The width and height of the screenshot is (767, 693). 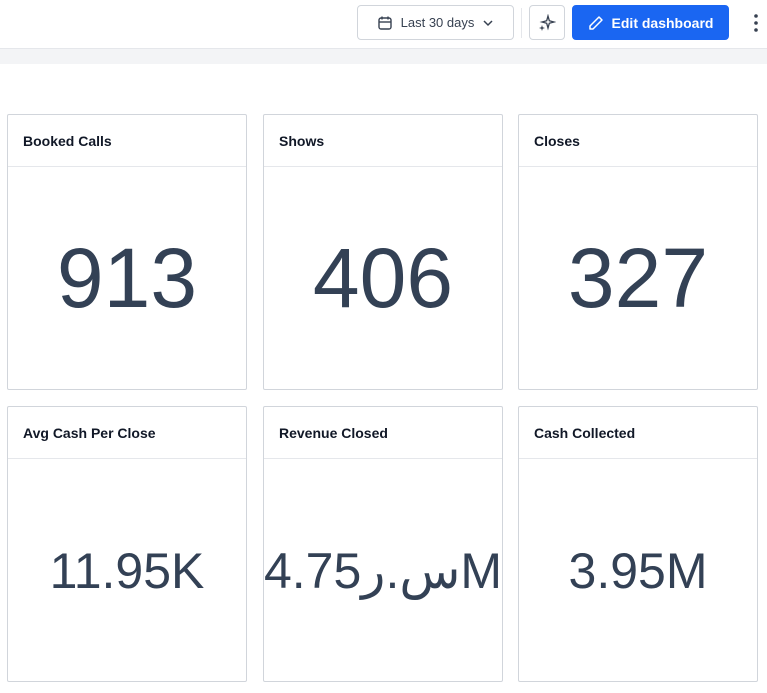 I want to click on card-title: Revenue Closed, so click(x=383, y=433).